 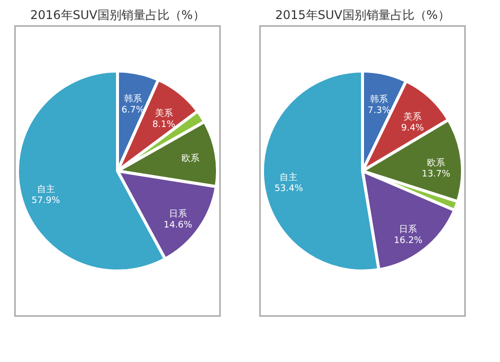 I want to click on data-label: 16.2%, so click(x=408, y=241).